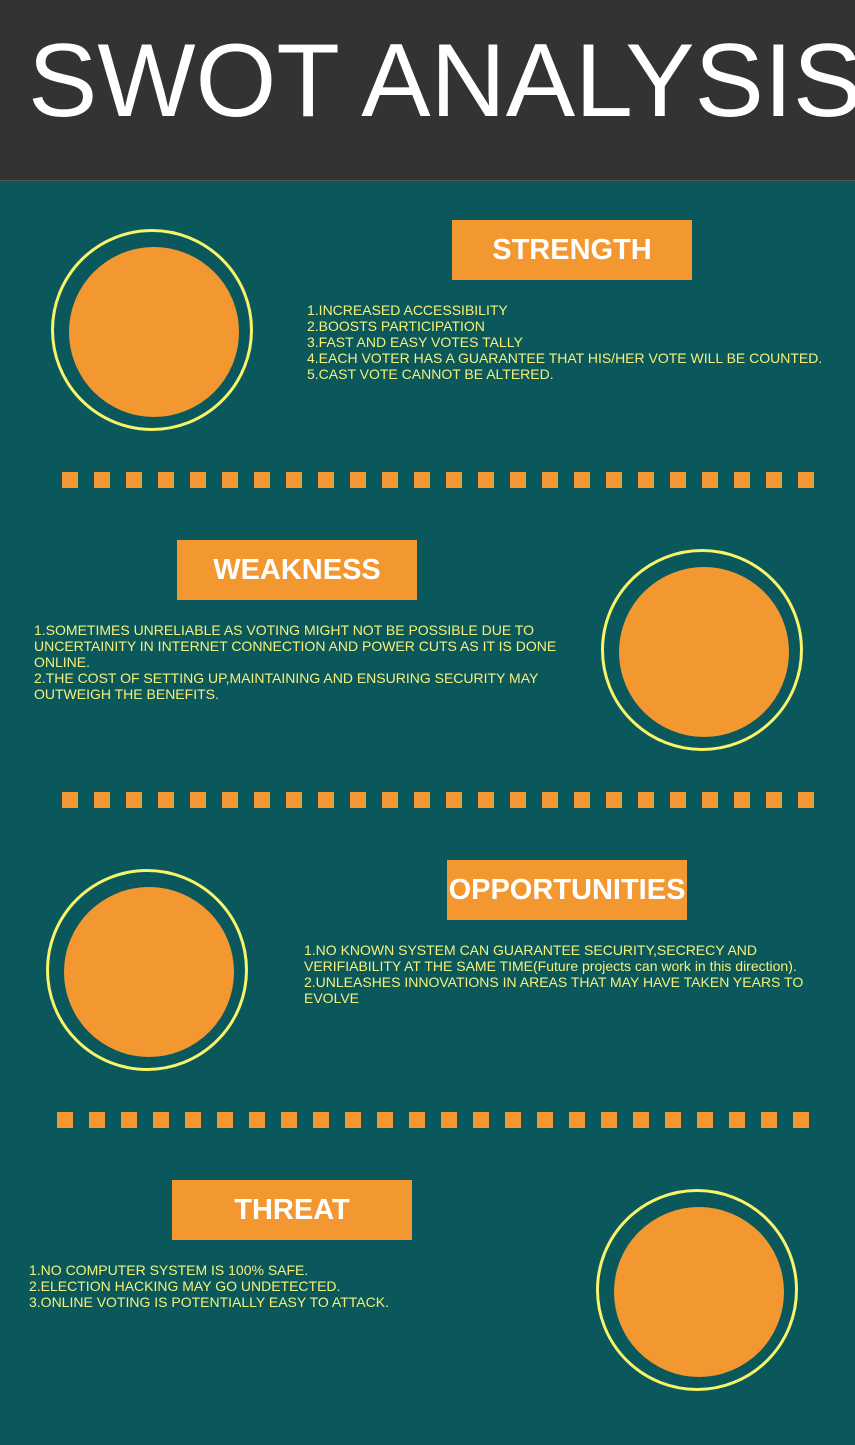 The height and width of the screenshot is (1445, 855). Describe the element at coordinates (297, 570) in the screenshot. I see `weakness-heading: WEAKNESS` at that location.